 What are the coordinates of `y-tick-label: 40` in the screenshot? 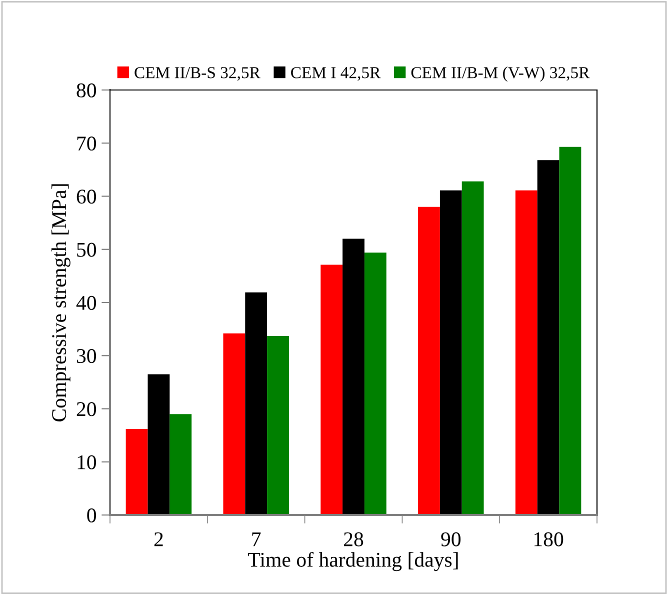 It's located at (86, 303).